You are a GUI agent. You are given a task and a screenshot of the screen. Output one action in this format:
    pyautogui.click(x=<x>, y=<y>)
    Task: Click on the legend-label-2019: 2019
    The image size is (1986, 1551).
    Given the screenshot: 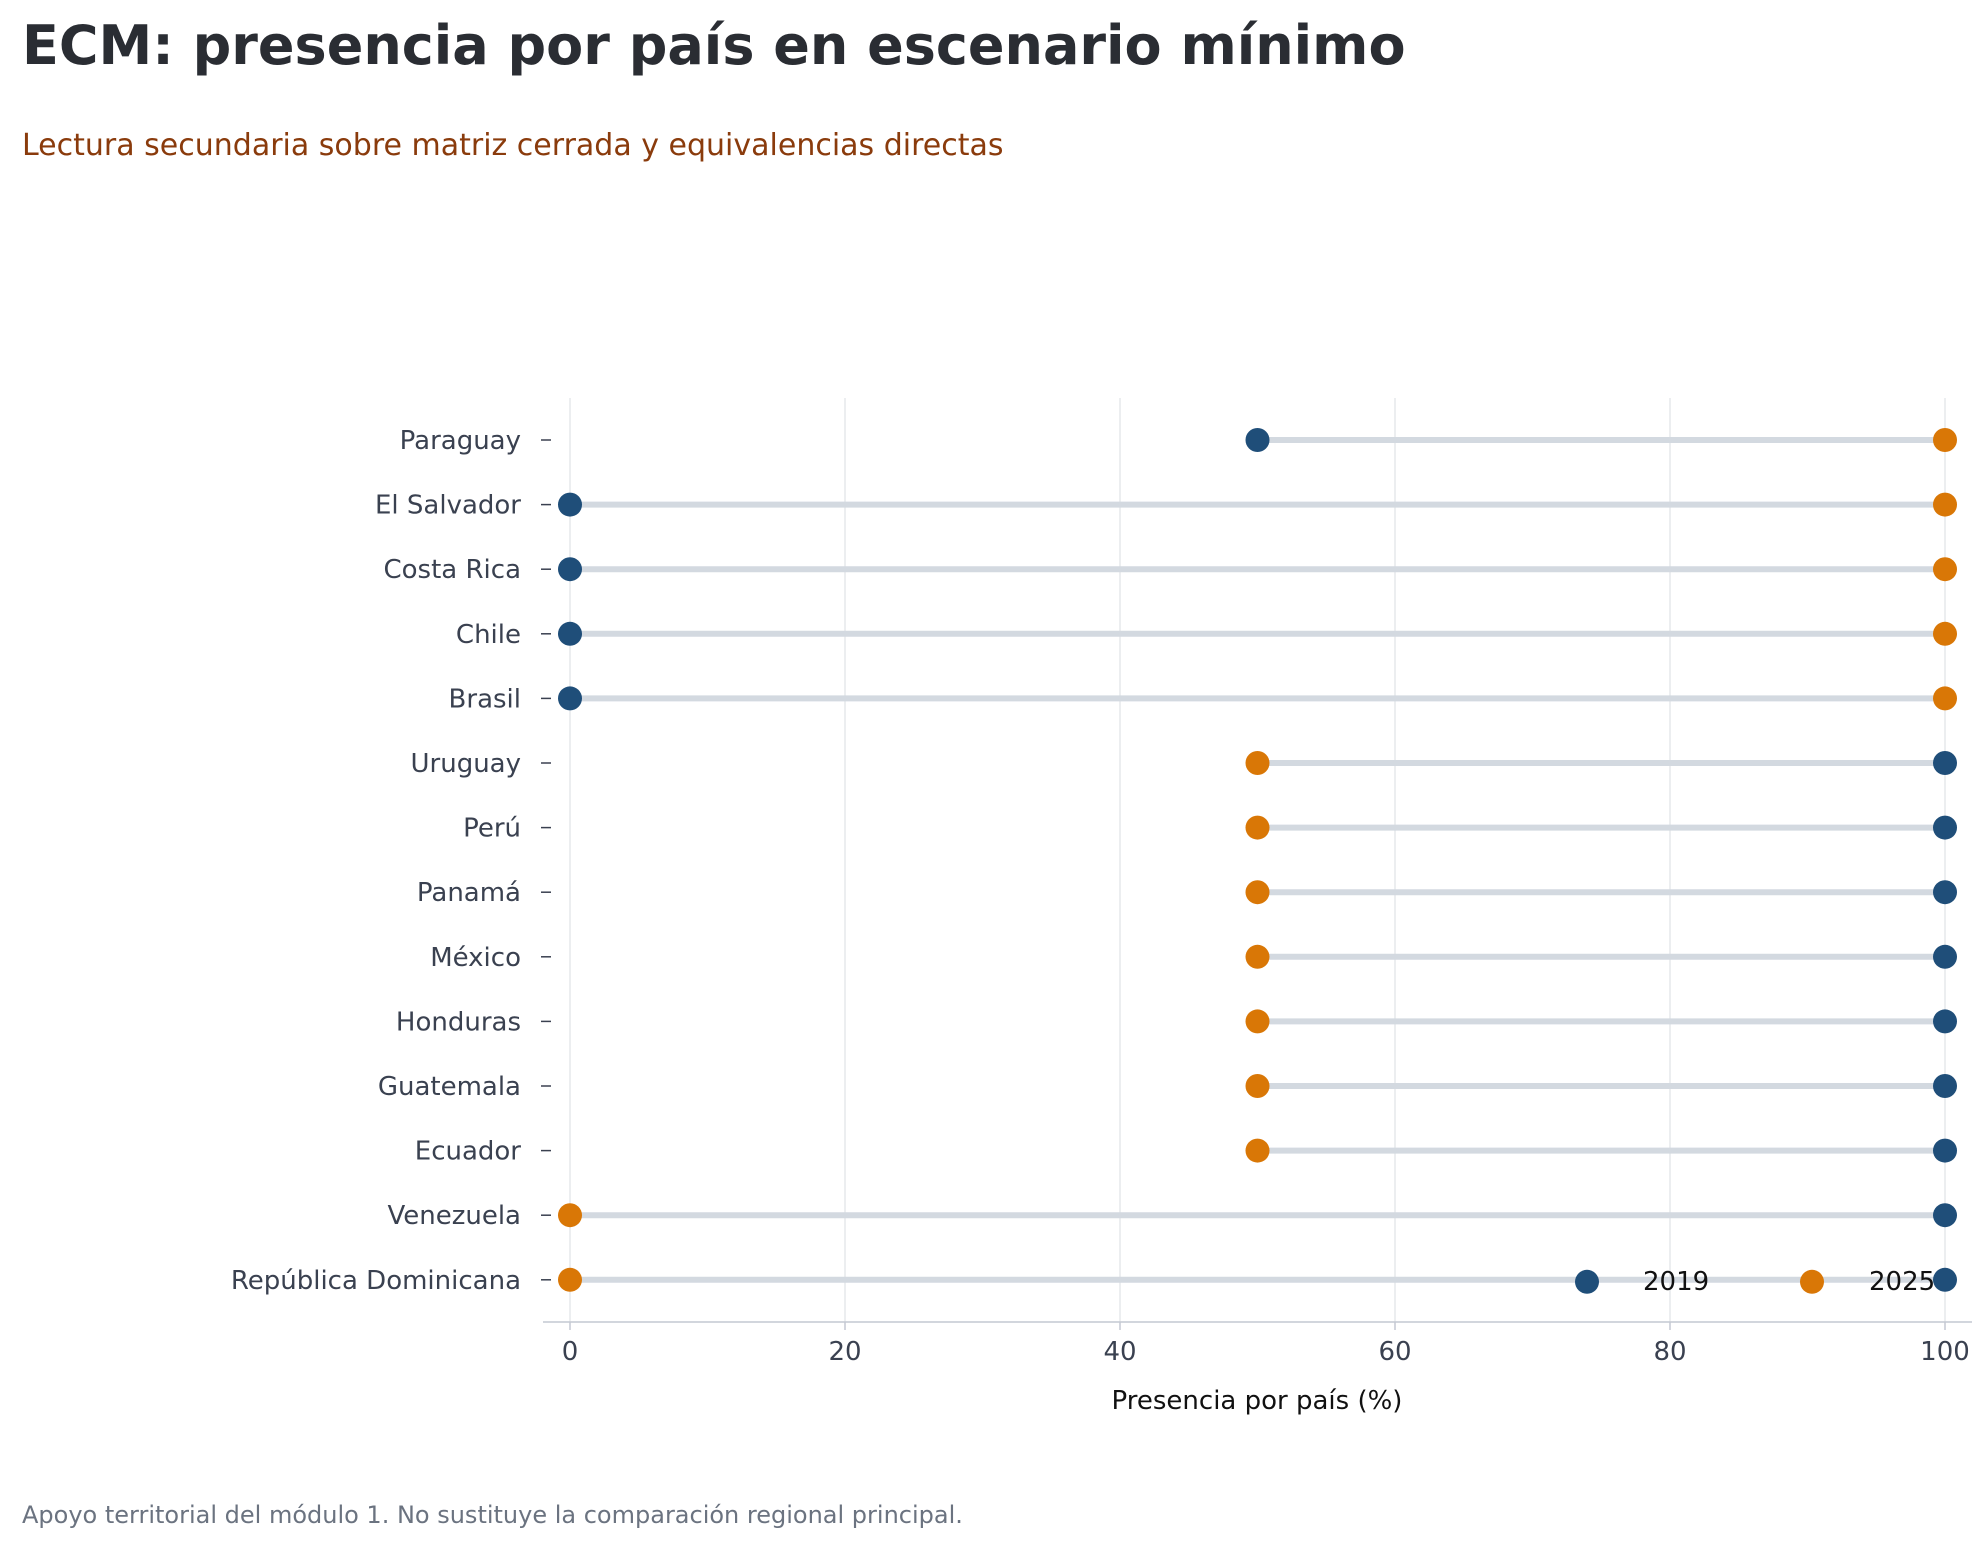 What is the action you would take?
    pyautogui.click(x=1676, y=1282)
    